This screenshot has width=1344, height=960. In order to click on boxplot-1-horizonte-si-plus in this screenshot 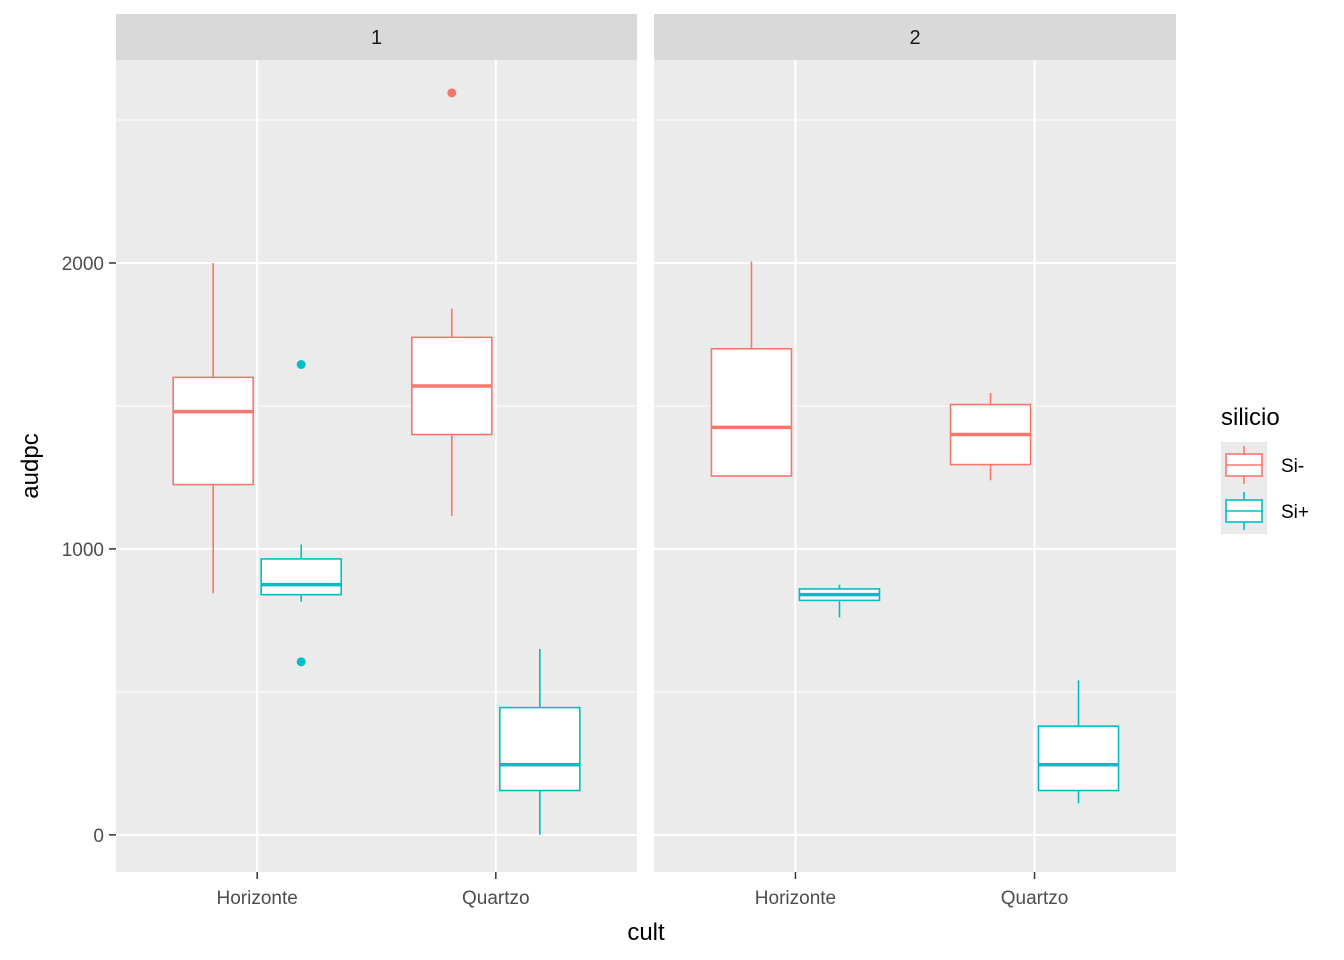, I will do `click(301, 513)`.